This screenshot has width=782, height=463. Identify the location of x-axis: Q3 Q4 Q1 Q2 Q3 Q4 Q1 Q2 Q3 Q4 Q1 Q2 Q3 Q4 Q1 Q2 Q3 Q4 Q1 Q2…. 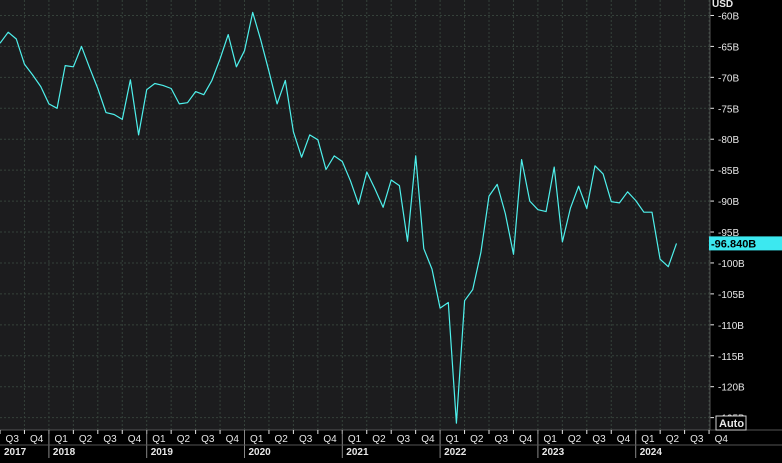
(391, 443).